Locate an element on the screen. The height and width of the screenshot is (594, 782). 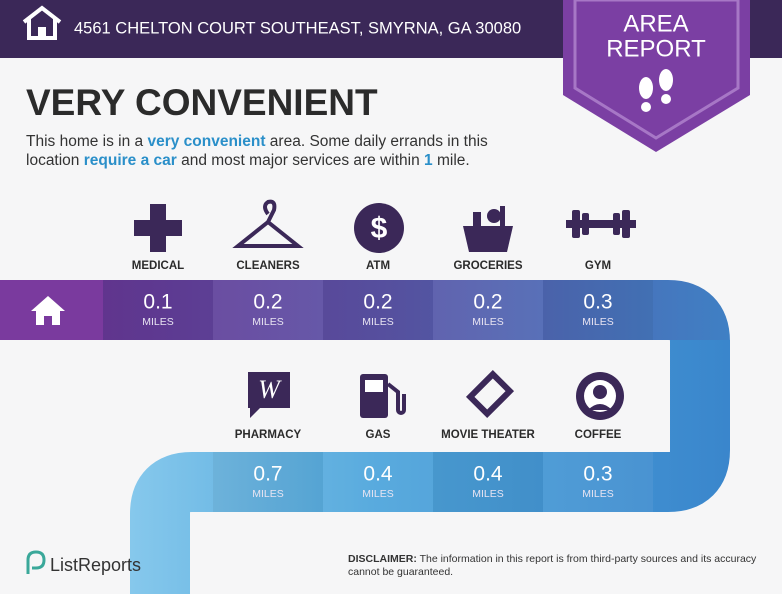
pharmacy-icon: W is located at coordinates (269, 395).